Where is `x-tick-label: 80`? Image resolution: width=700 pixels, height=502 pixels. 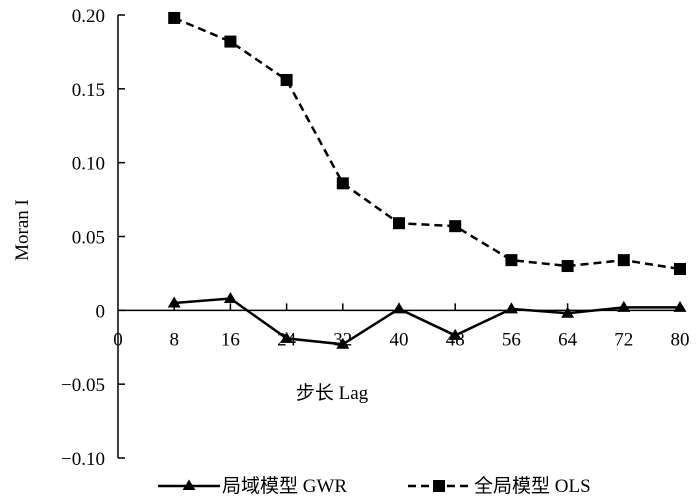 x-tick-label: 80 is located at coordinates (680, 339).